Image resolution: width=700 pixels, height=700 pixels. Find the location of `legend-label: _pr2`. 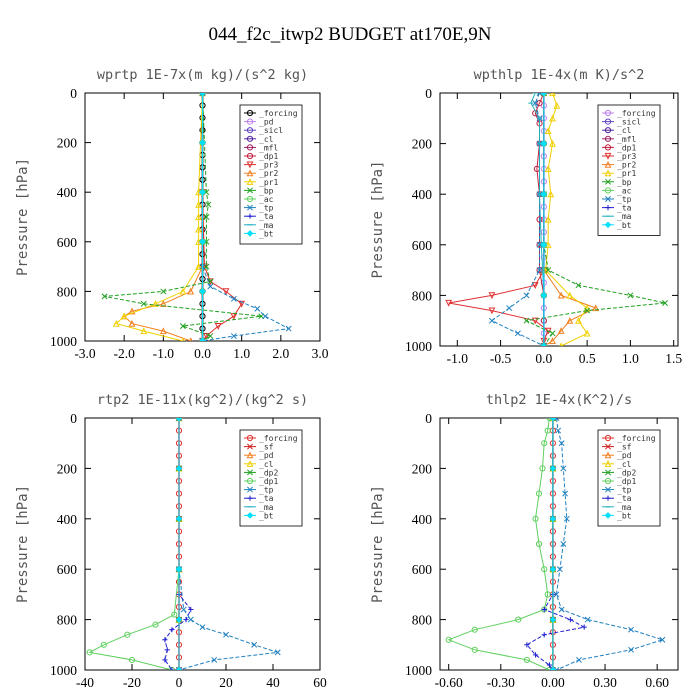

legend-label: _pr2 is located at coordinates (626, 165).